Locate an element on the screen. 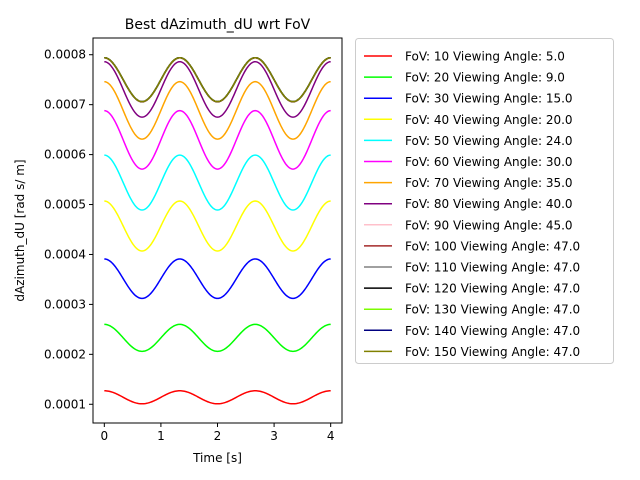  legend-entry: FoV: 80 Viewing Angle: 40.0 is located at coordinates (468, 204).